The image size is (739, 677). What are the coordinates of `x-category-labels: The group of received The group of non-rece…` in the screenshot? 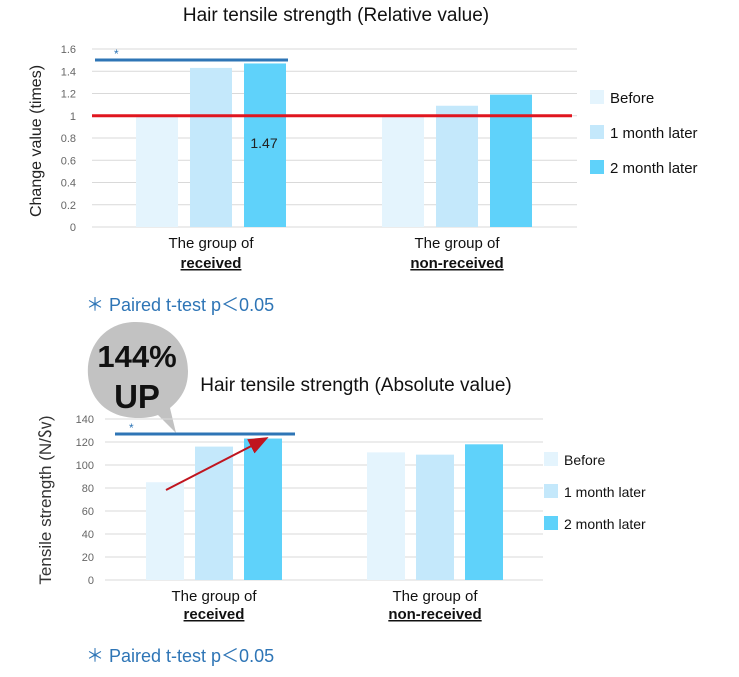 It's located at (335, 253).